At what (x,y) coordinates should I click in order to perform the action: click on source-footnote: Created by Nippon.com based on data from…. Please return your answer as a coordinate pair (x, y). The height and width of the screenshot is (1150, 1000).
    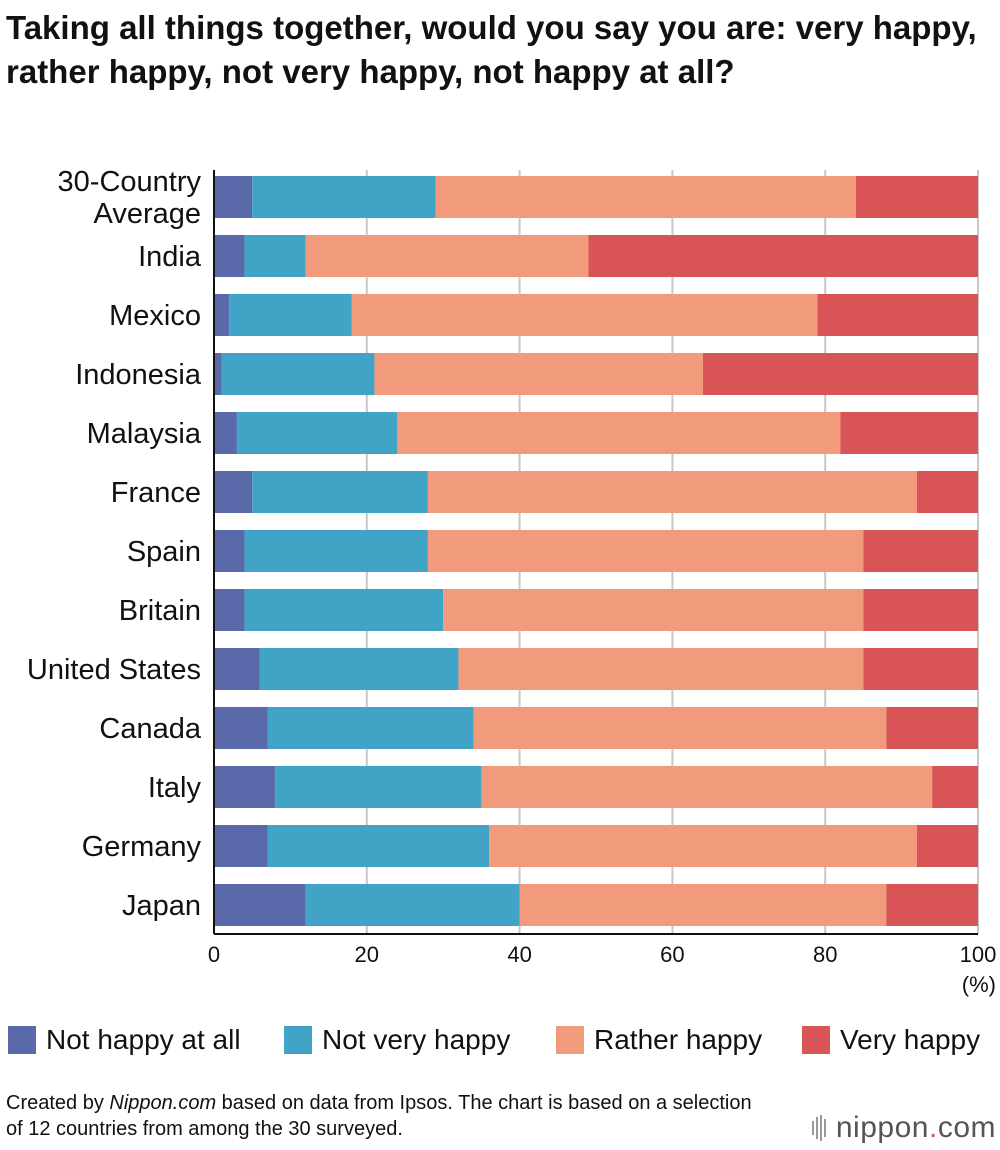
    Looking at the image, I should click on (386, 1116).